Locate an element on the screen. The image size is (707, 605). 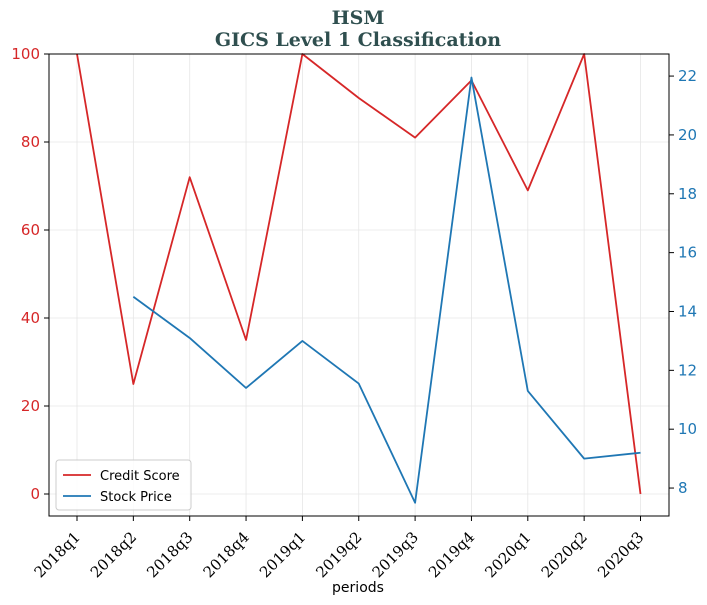
left-tick-label: 100 is located at coordinates (25, 54).